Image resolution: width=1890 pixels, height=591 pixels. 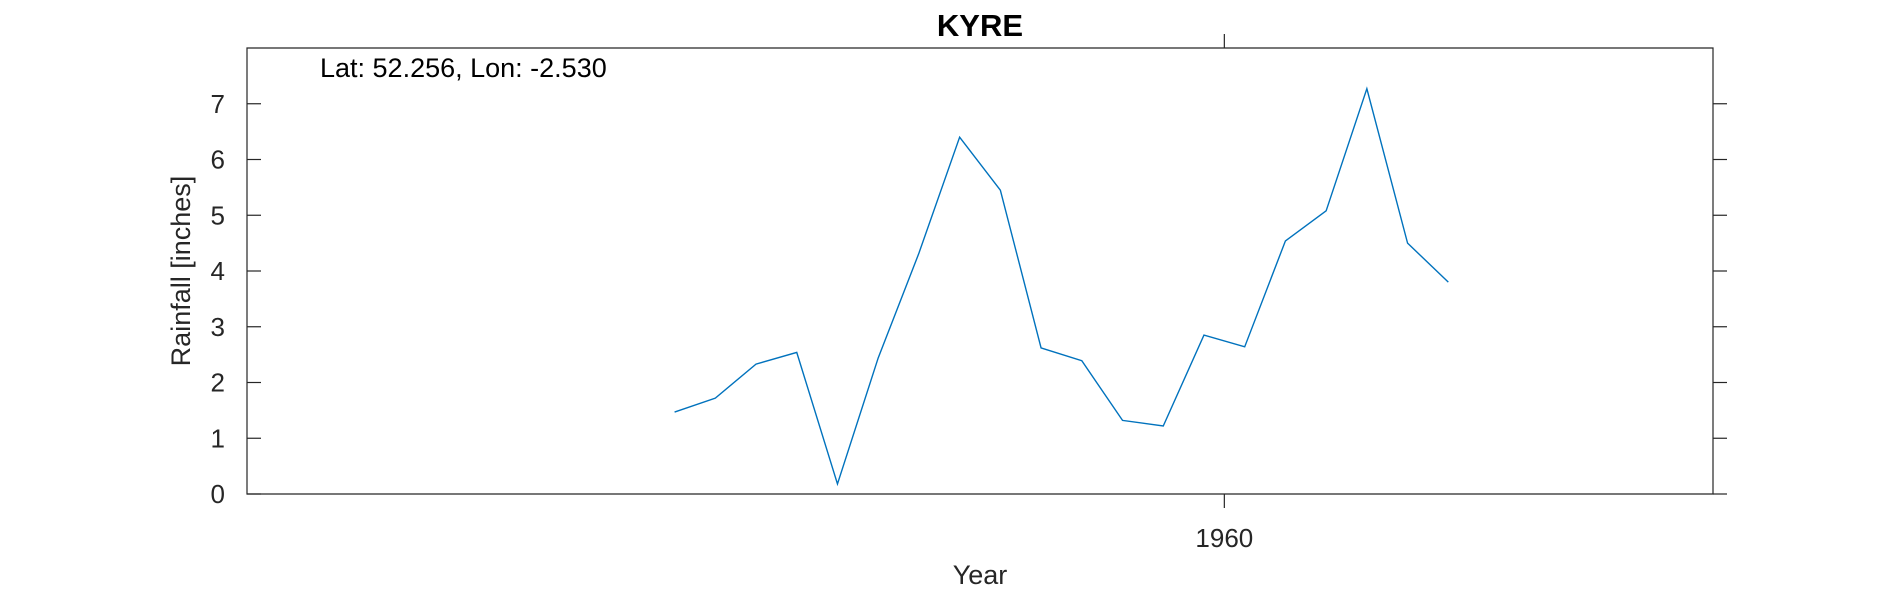 I want to click on y-tick-label: 3, so click(x=218, y=327).